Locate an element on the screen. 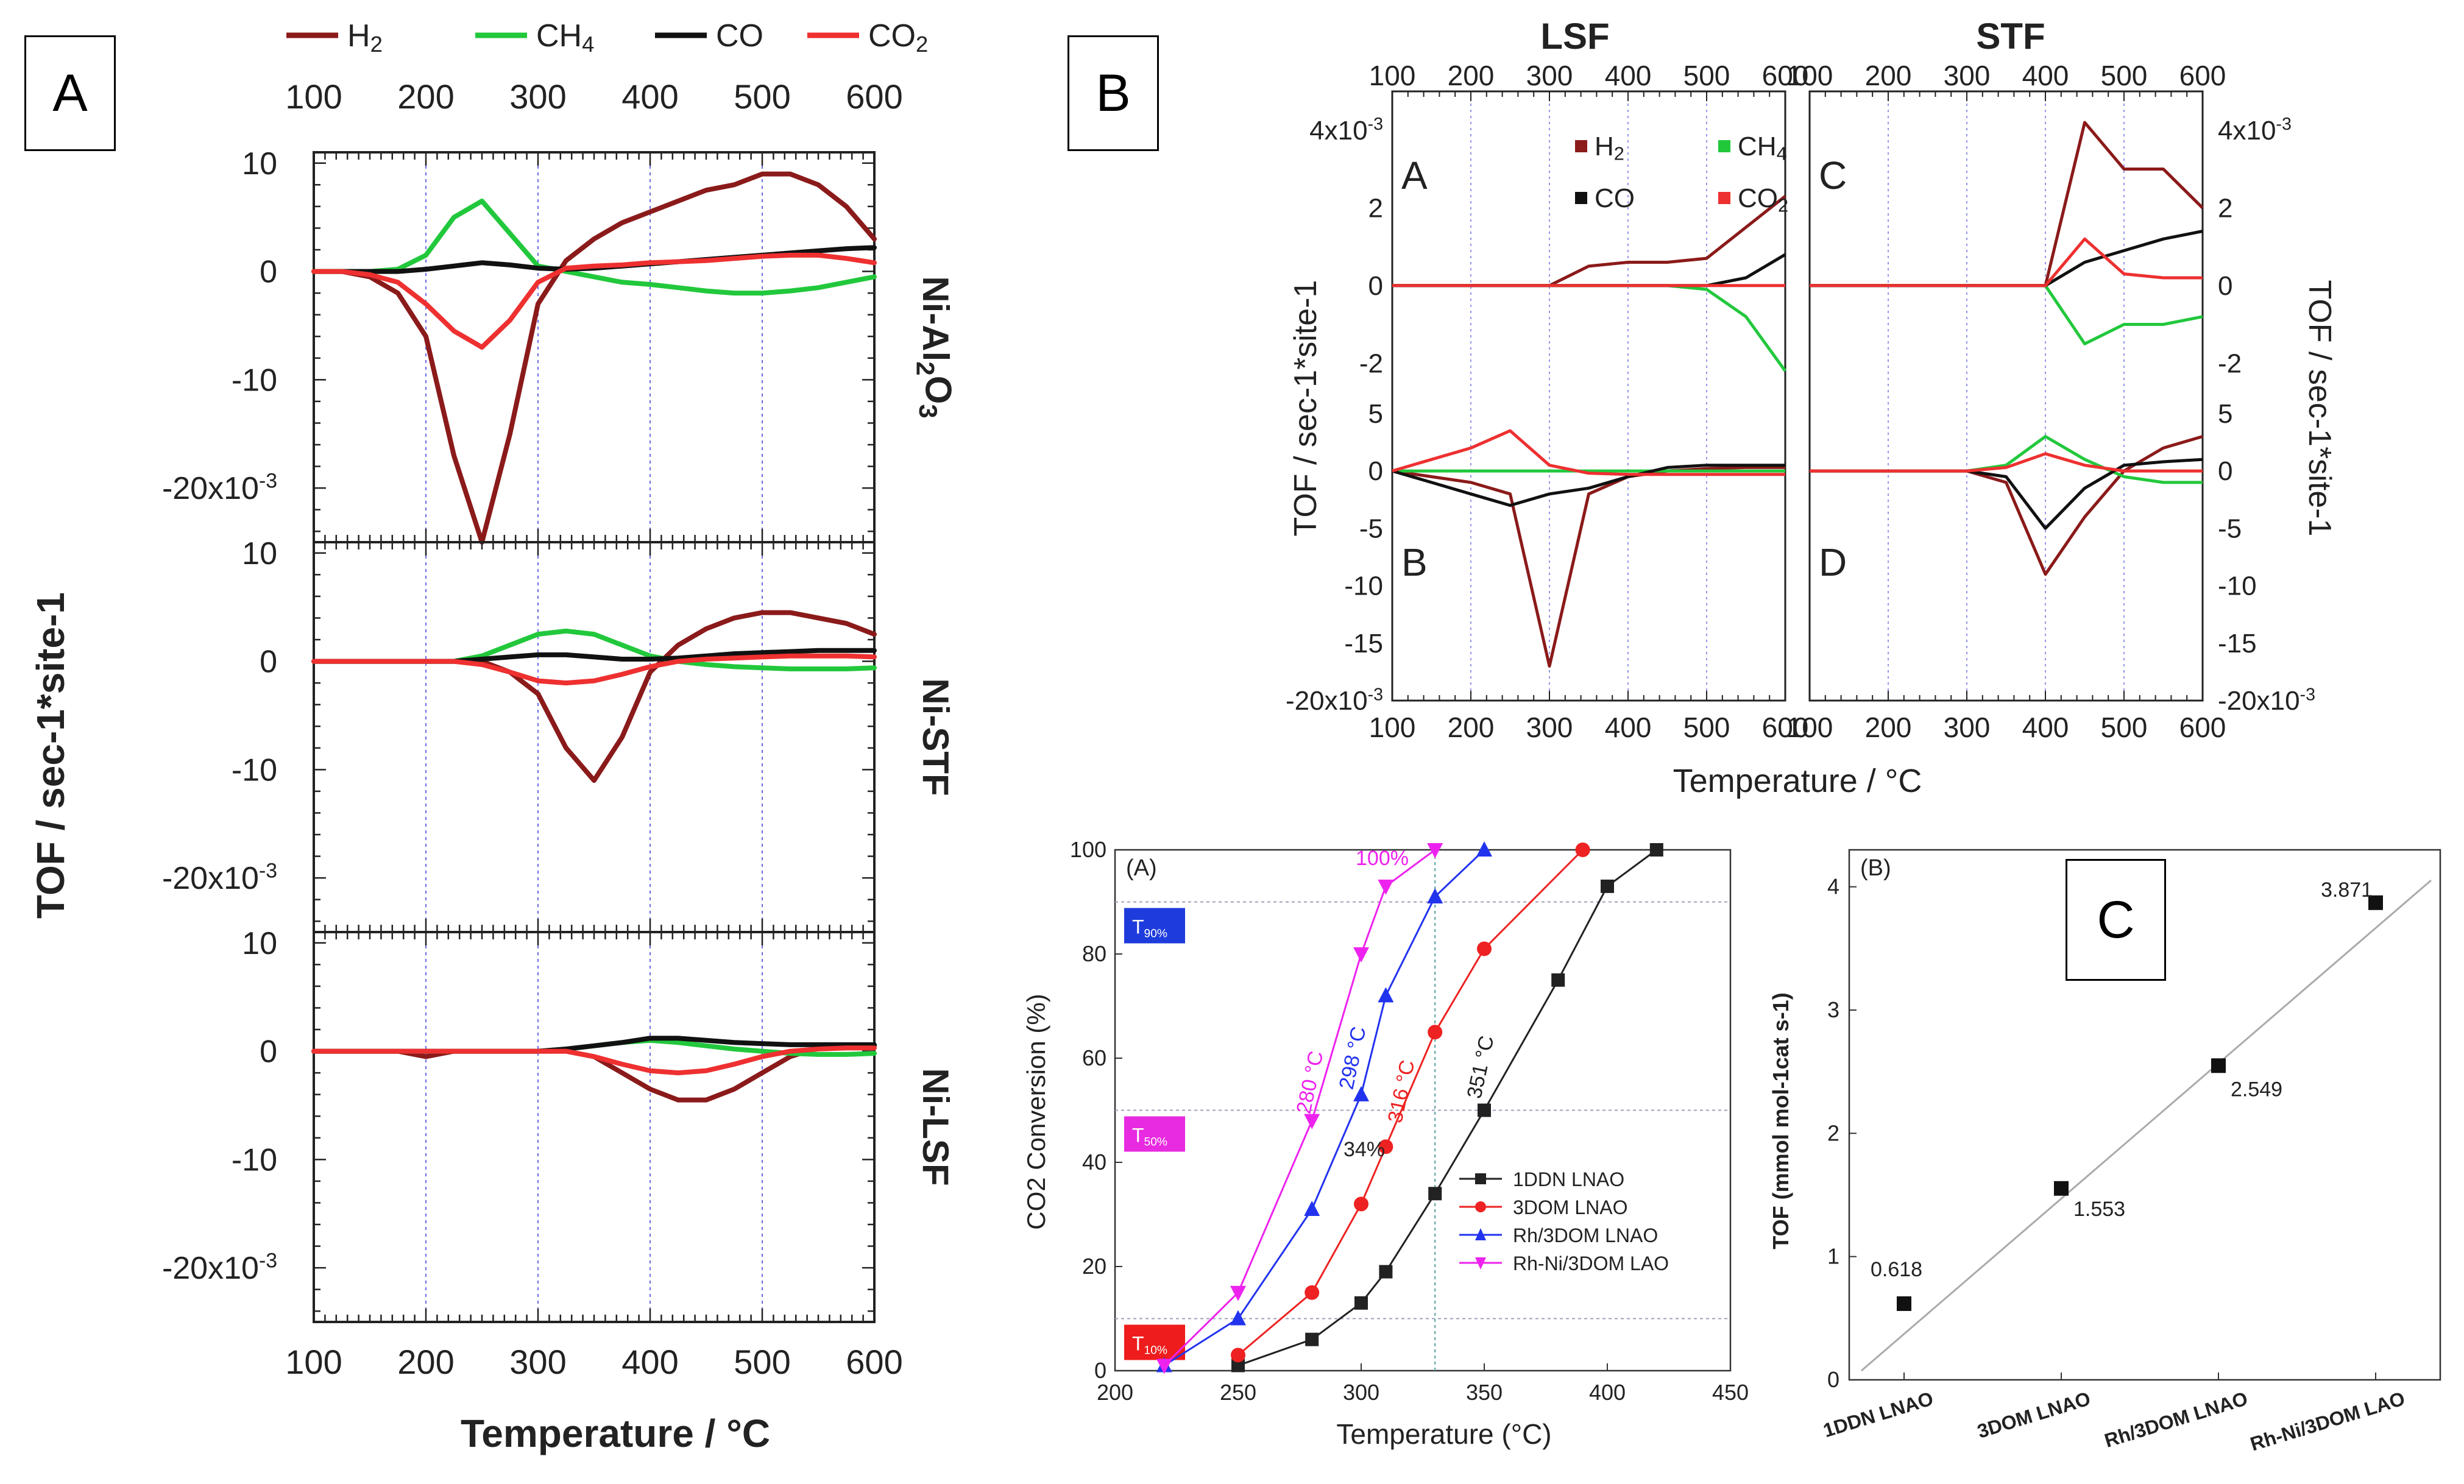 The image size is (2464, 1484). figA-panel-name-ni-al2o3: Ni-Al2O3 is located at coordinates (935, 347).